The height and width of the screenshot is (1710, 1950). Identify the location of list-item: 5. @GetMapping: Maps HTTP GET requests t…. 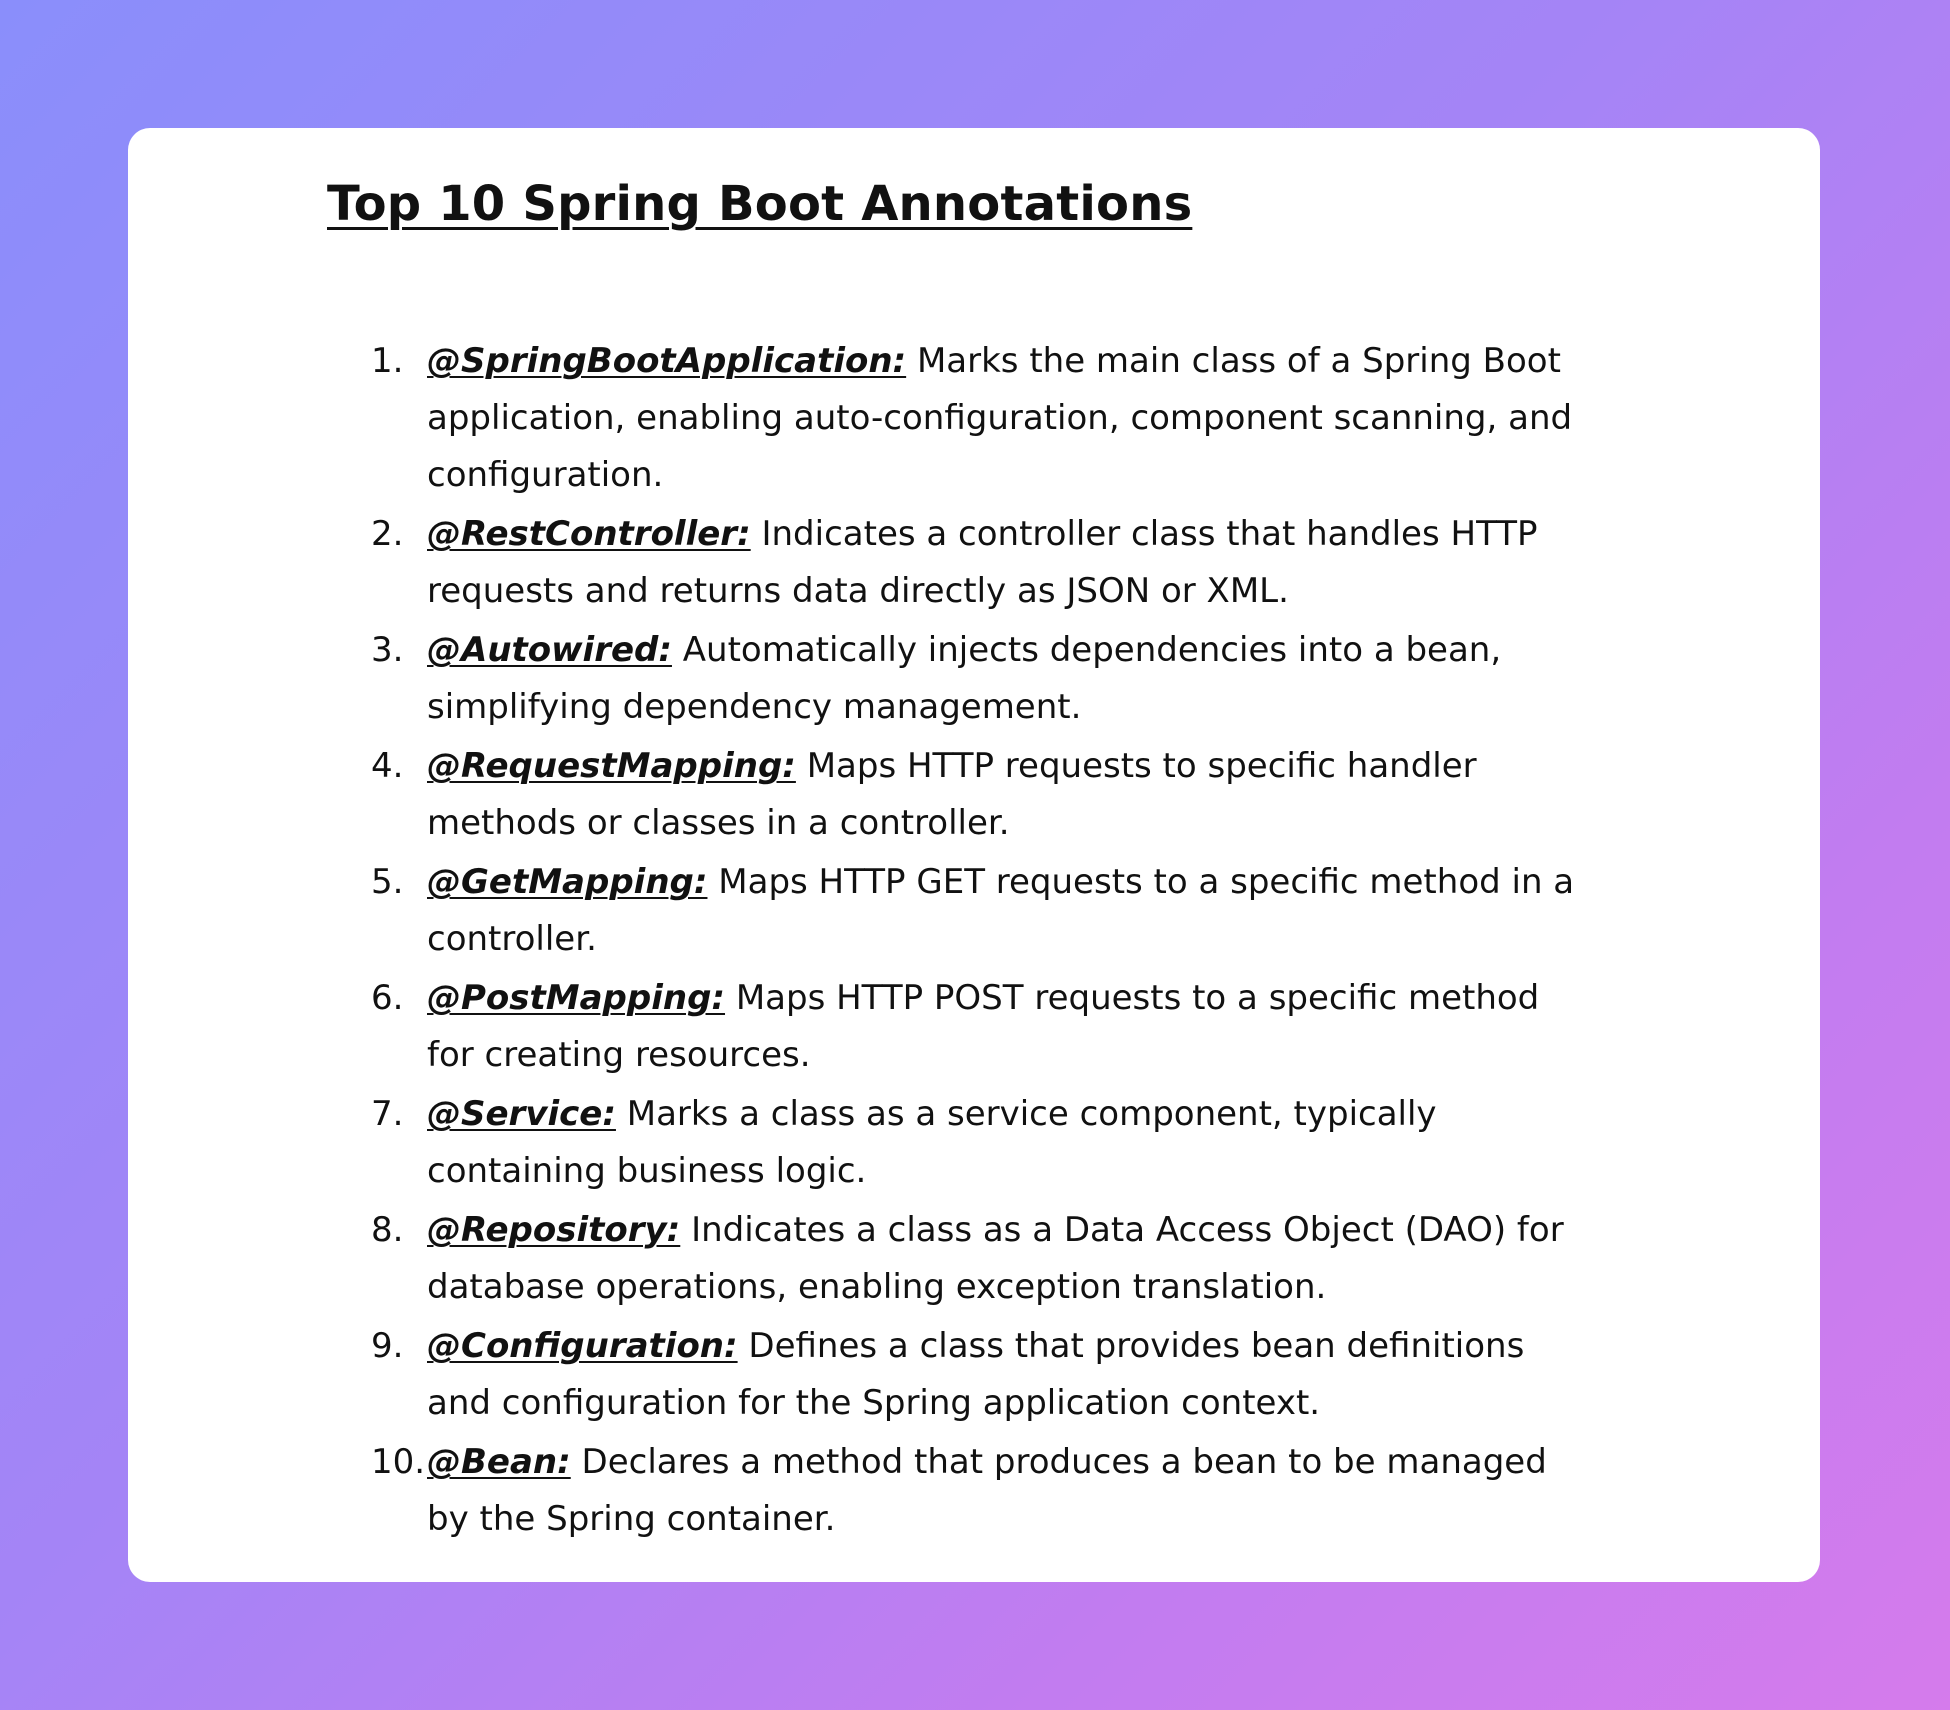
(952, 911).